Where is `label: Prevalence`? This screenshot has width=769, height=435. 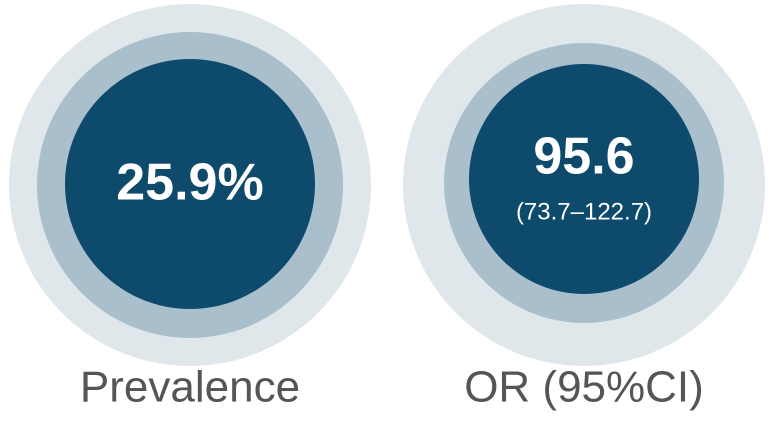 label: Prevalence is located at coordinates (190, 387).